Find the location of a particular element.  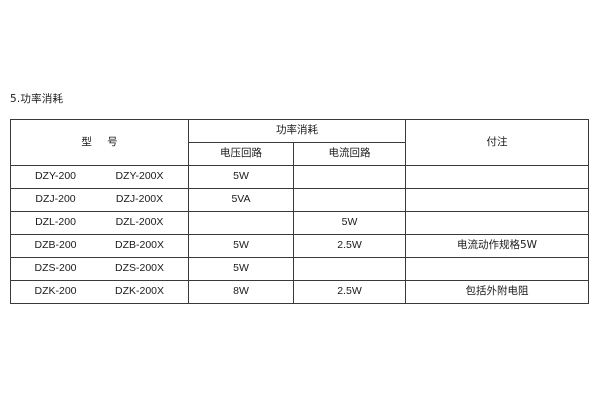

model-code-primary: DZY-200 is located at coordinates (55, 176).